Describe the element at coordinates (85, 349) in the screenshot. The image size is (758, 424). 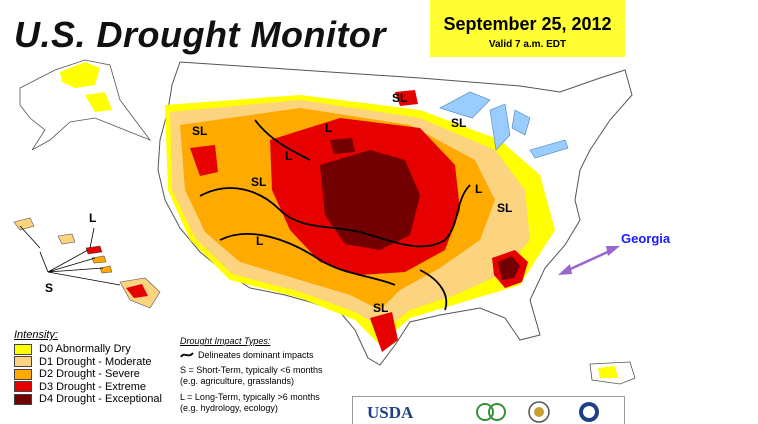
I see `legend-item-label: D0 Abnormally Dry` at that location.